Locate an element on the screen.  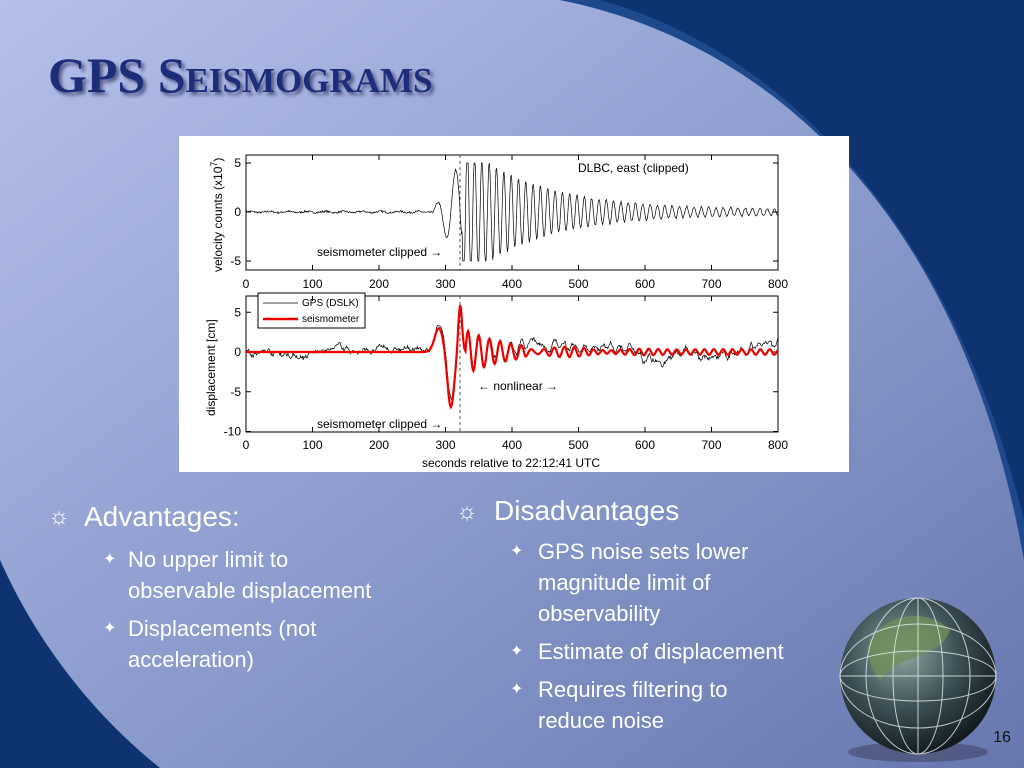
bullet-text: acceleration) is located at coordinates (191, 659).